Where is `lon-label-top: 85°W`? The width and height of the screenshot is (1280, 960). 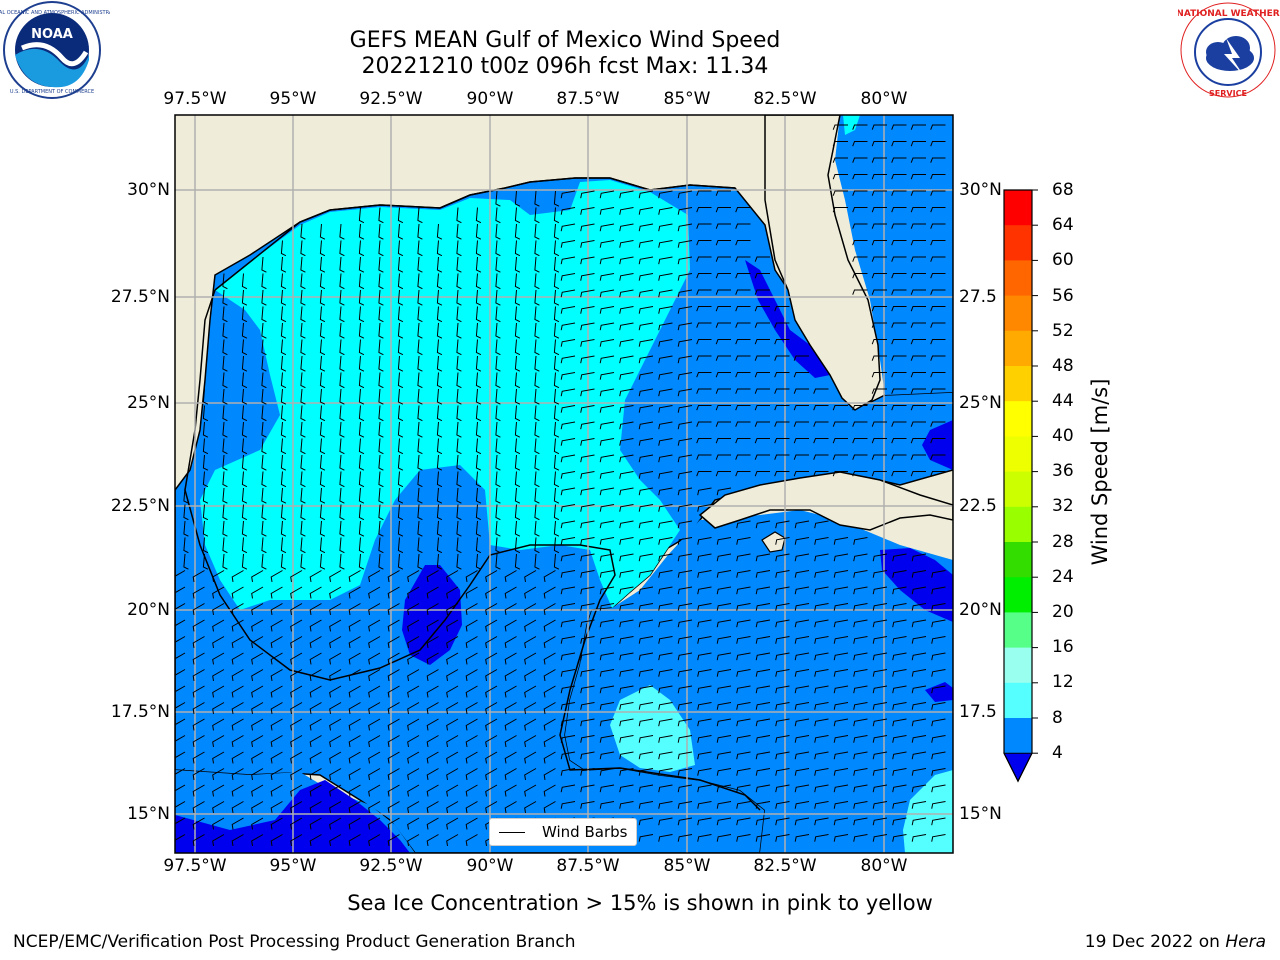
lon-label-top: 85°W is located at coordinates (687, 99).